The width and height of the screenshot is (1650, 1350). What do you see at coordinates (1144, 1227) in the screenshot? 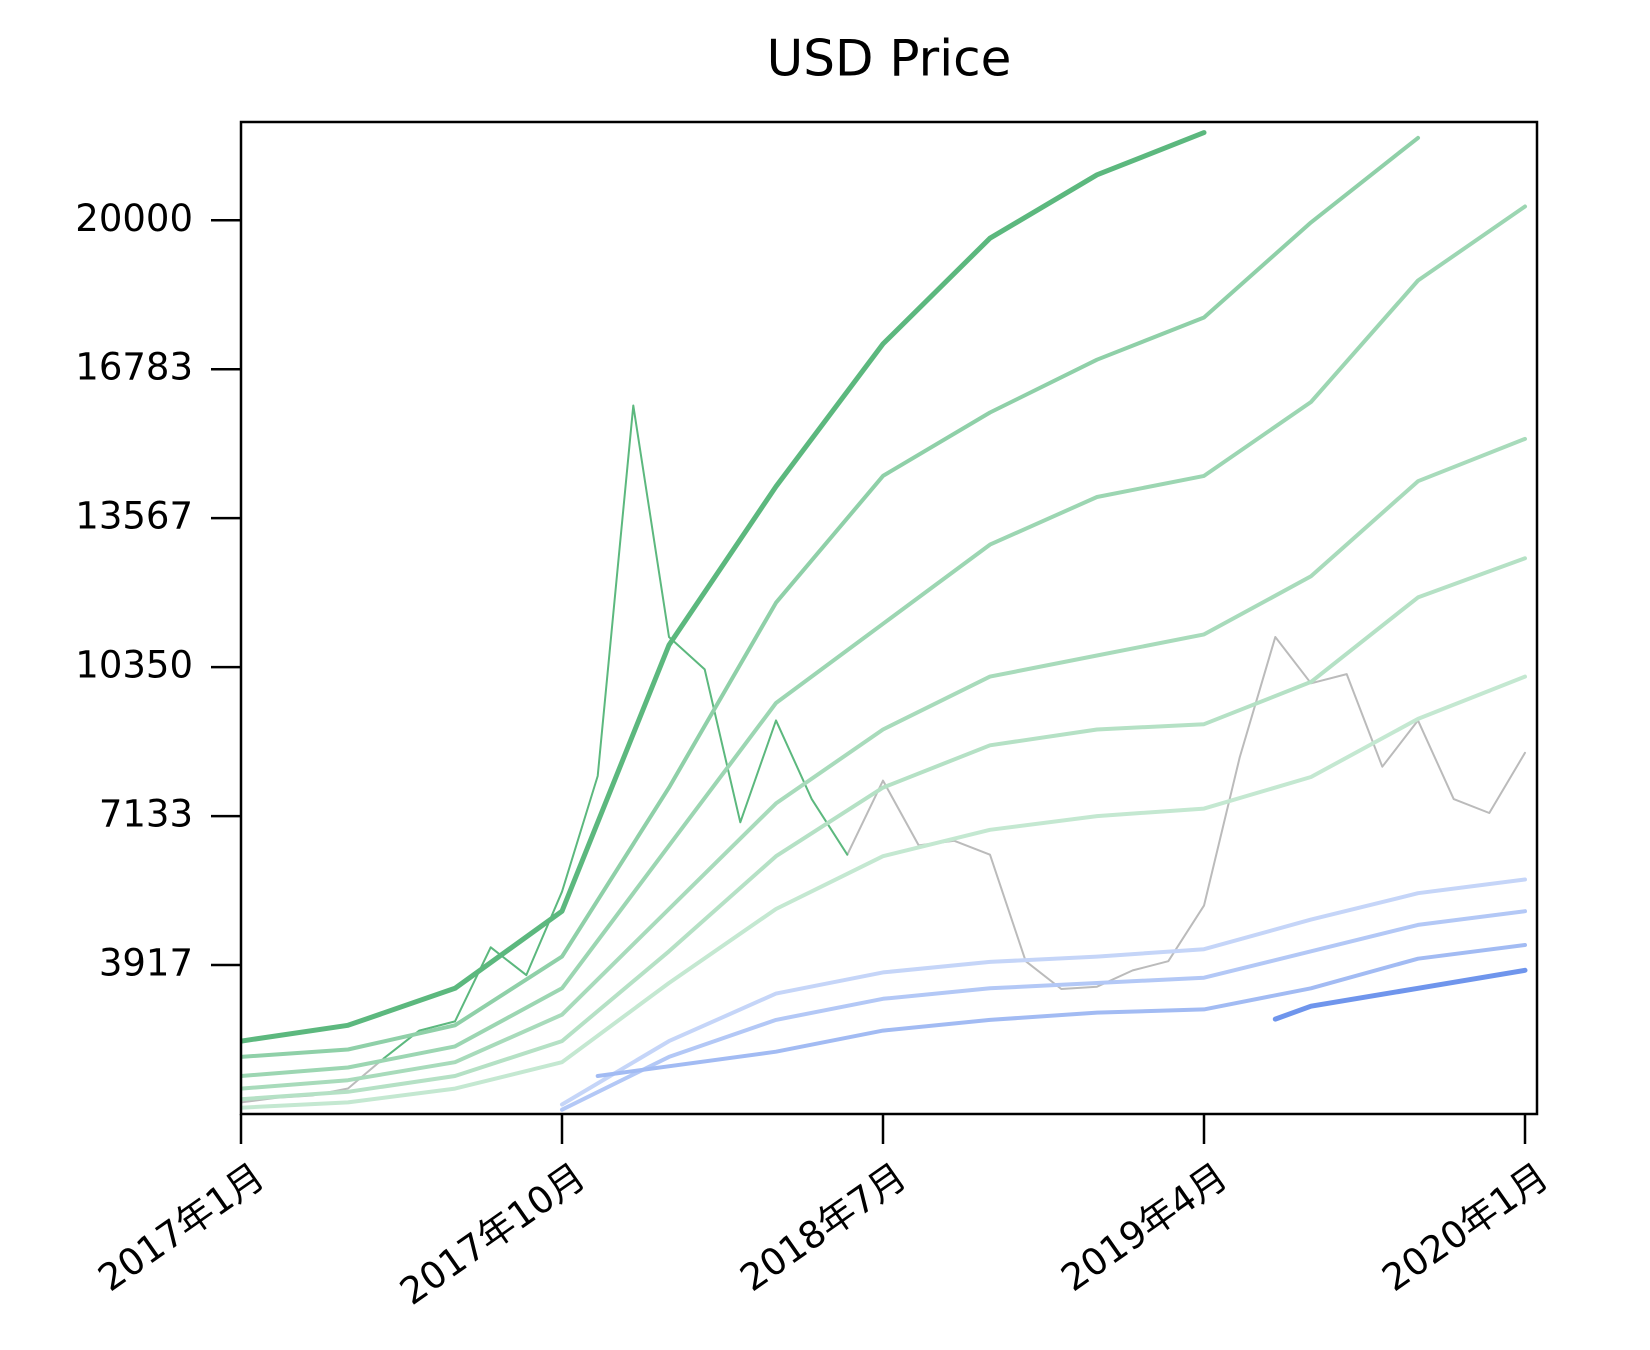
I see `x-tick-label: 2019年4月` at bounding box center [1144, 1227].